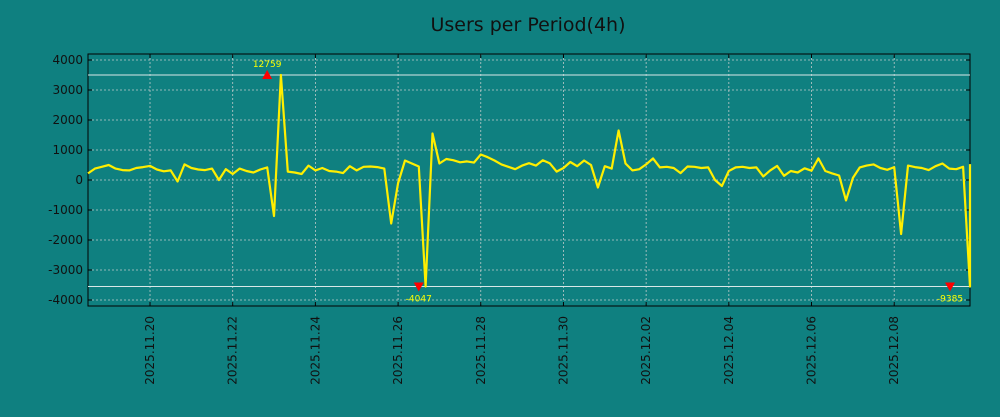  What do you see at coordinates (67, 90) in the screenshot?
I see `y-tick-label: 3000` at bounding box center [67, 90].